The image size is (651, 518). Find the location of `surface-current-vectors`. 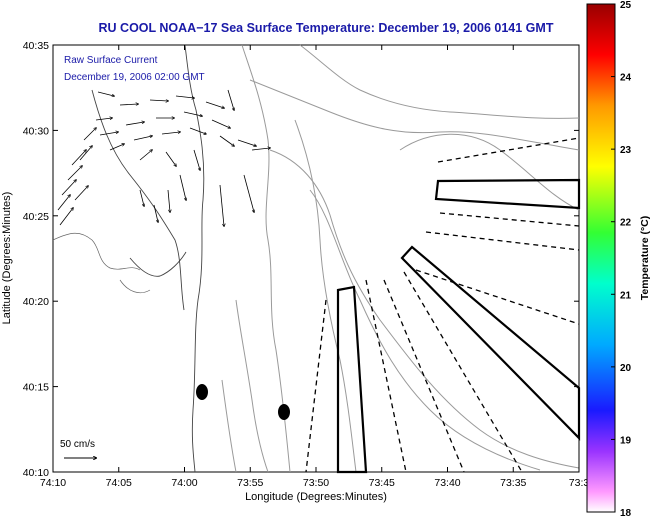

surface-current-vectors is located at coordinates (163, 157).